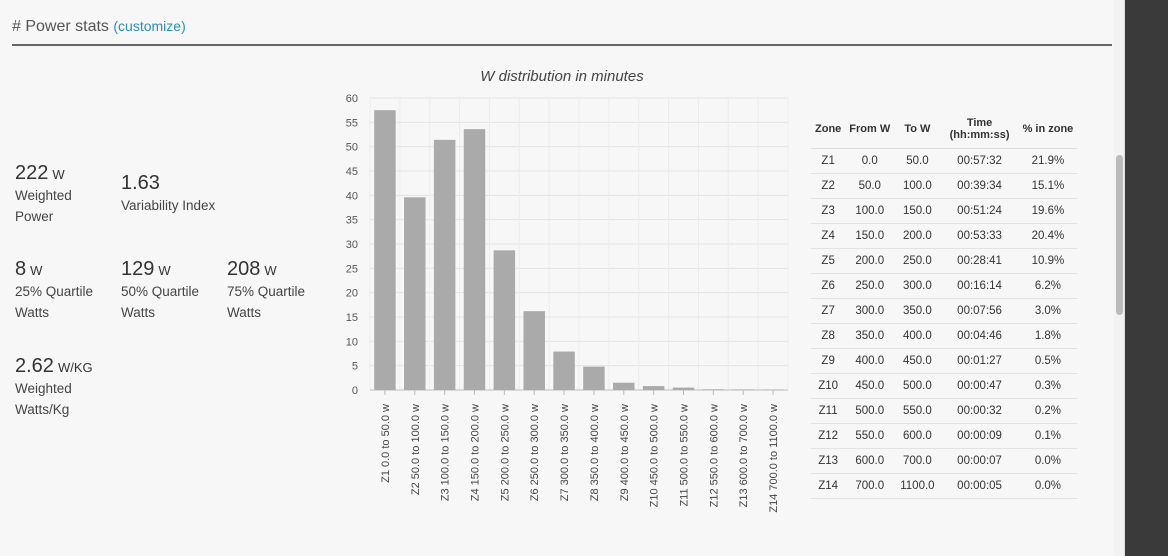 Image resolution: width=1168 pixels, height=556 pixels. Describe the element at coordinates (352, 172) in the screenshot. I see `y-tick-label: 45` at that location.